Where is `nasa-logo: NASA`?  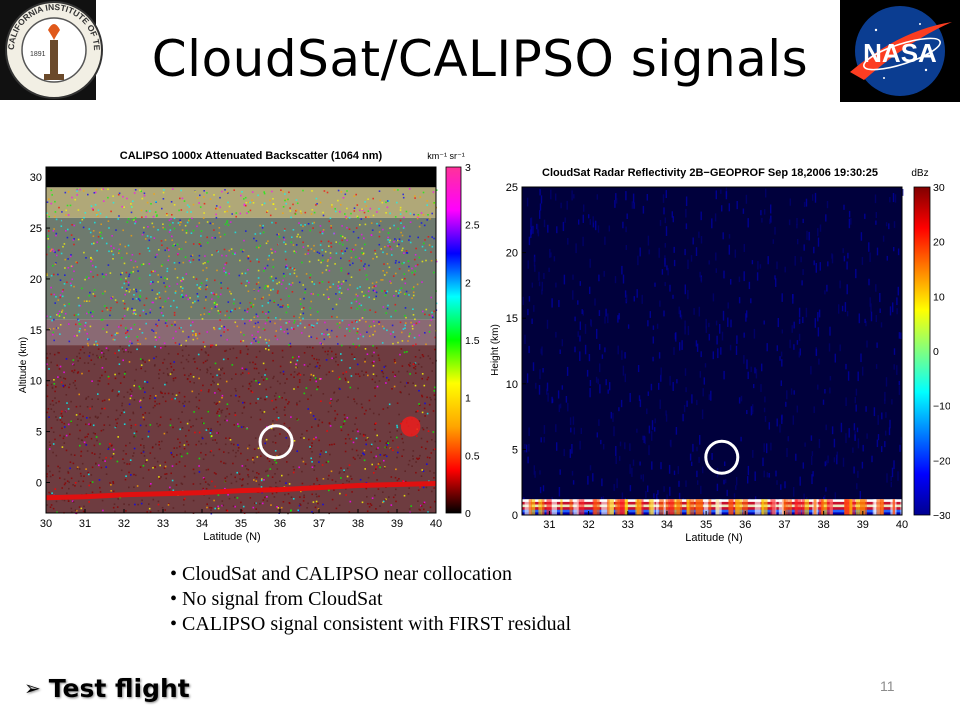
nasa-logo: NASA is located at coordinates (900, 51).